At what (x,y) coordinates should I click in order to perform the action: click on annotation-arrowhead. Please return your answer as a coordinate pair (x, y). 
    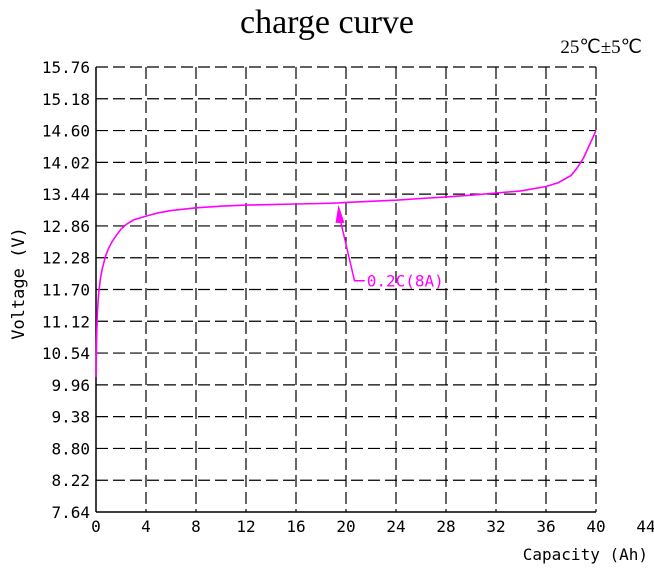
    Looking at the image, I should click on (340, 213).